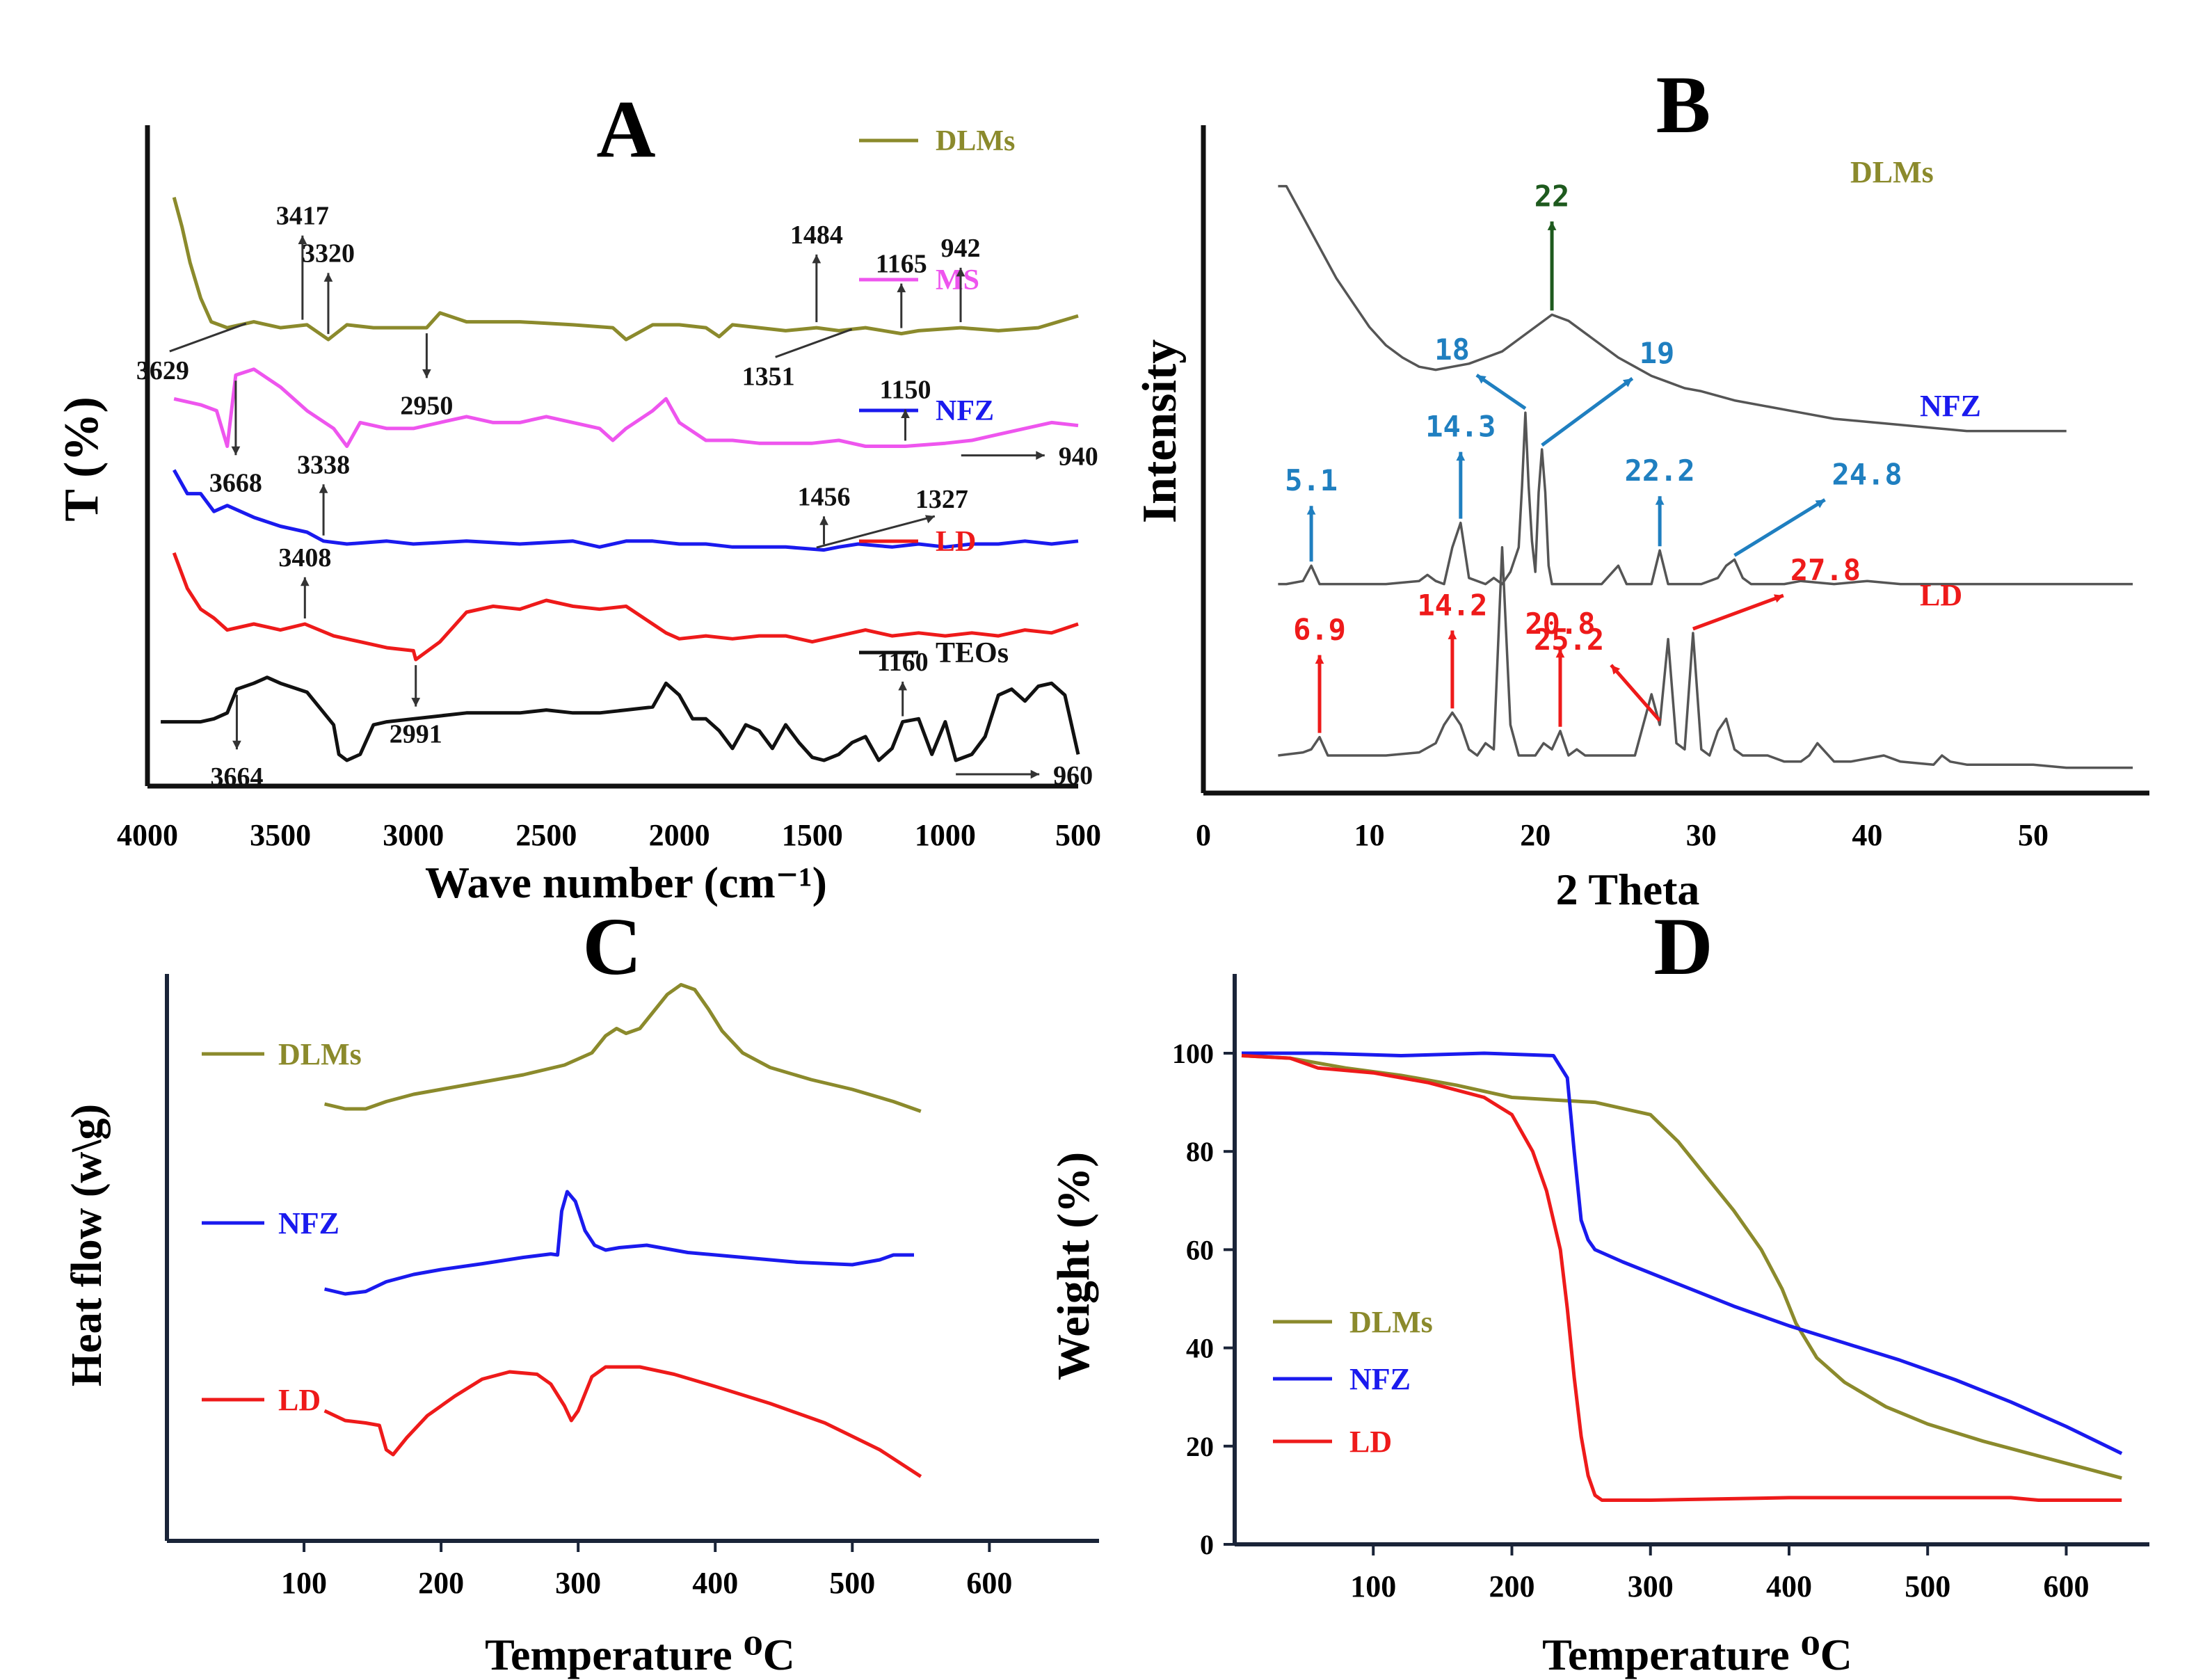  Describe the element at coordinates (1311, 480) in the screenshot. I see `b-annotation-label: 5.1` at that location.